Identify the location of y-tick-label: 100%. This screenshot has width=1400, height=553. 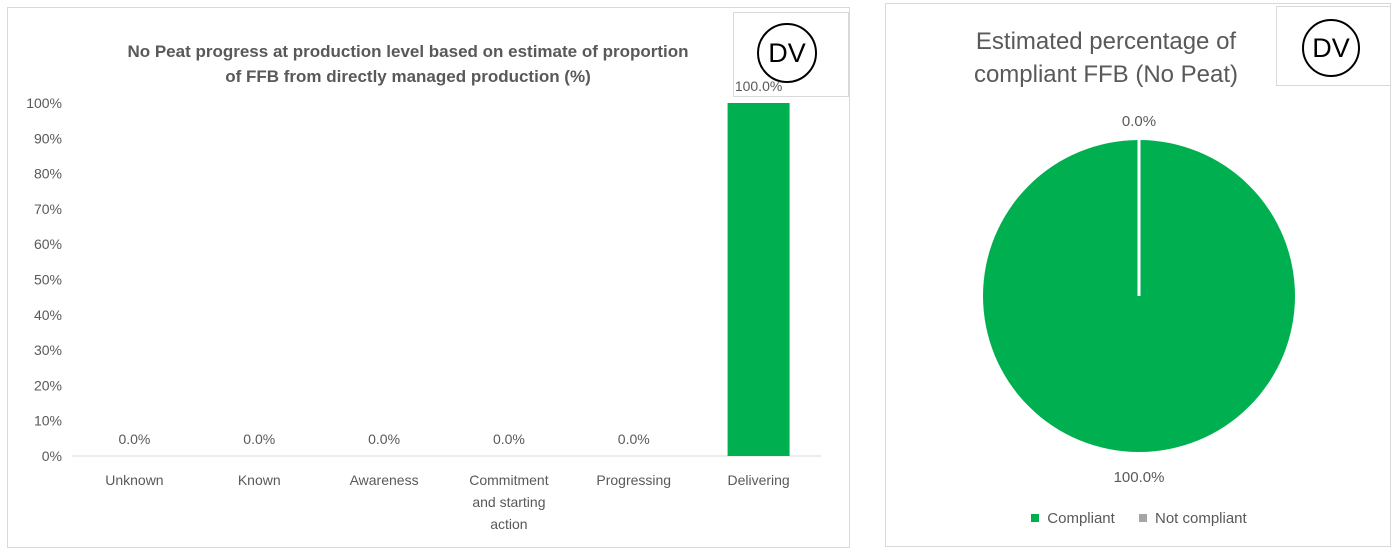
(44, 103).